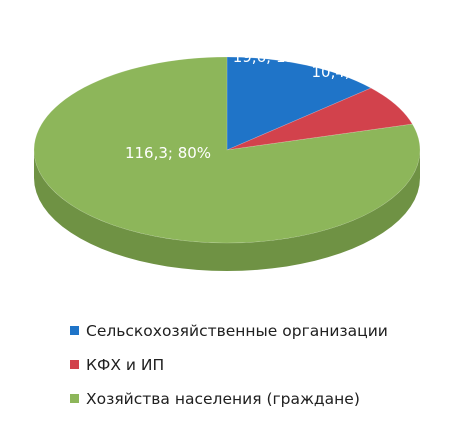 This screenshot has height=431, width=457. Describe the element at coordinates (125, 365) in the screenshot. I see `legend-label-1: КФХ и ИП` at that location.